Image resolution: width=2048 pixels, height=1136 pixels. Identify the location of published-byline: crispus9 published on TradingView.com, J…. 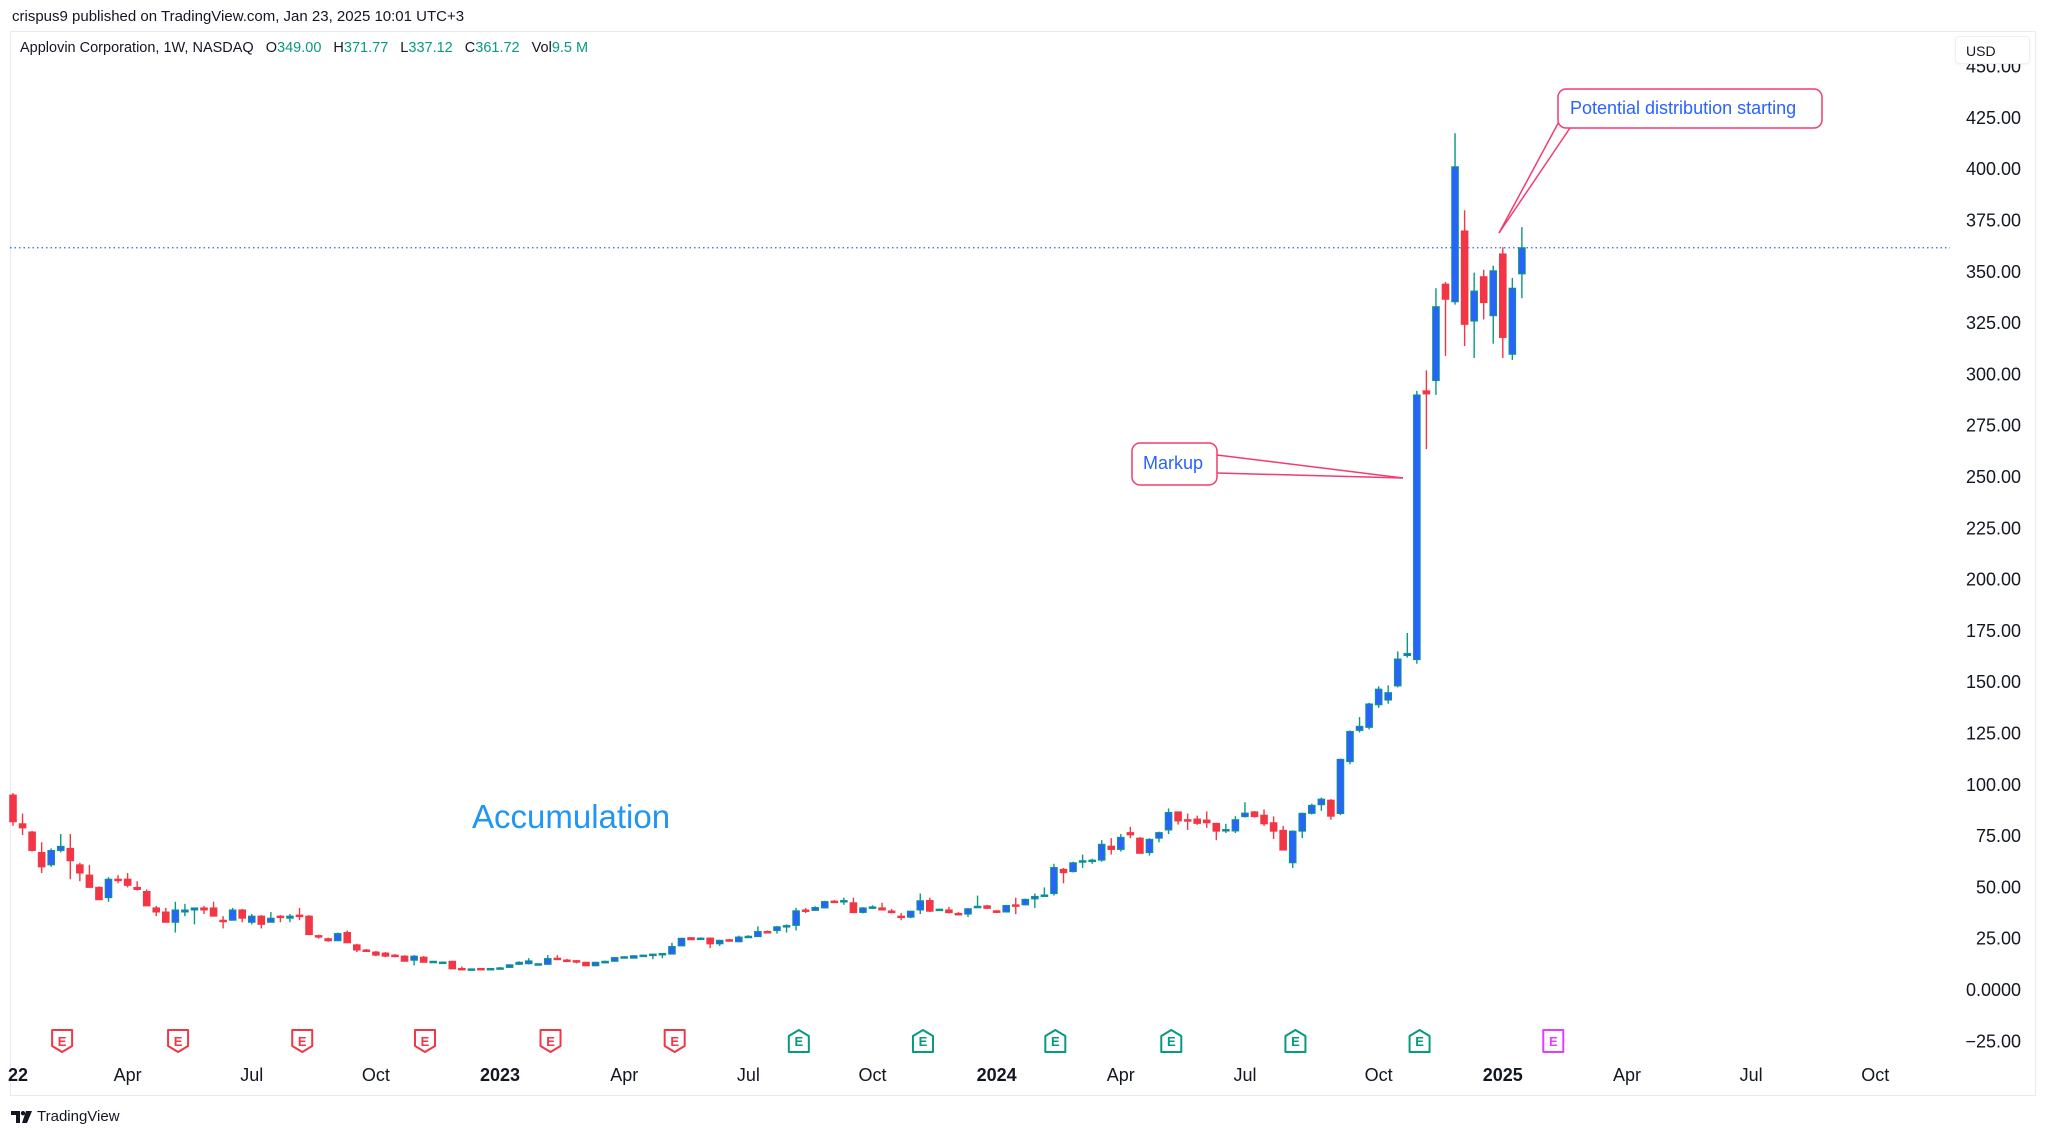
(238, 16).